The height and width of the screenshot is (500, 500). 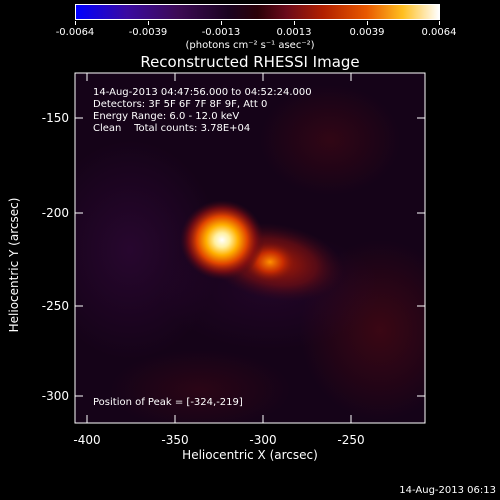 I want to click on detectors-label: Detectors: 3F 5F 6F 7F 8F 9F, Att 0, so click(x=180, y=104).